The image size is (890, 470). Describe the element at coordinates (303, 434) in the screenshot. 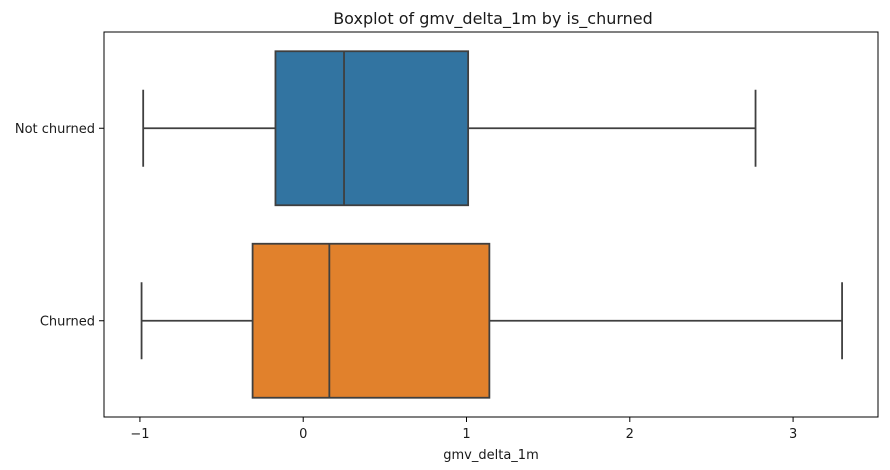

I see `x-tick-label: 0` at that location.